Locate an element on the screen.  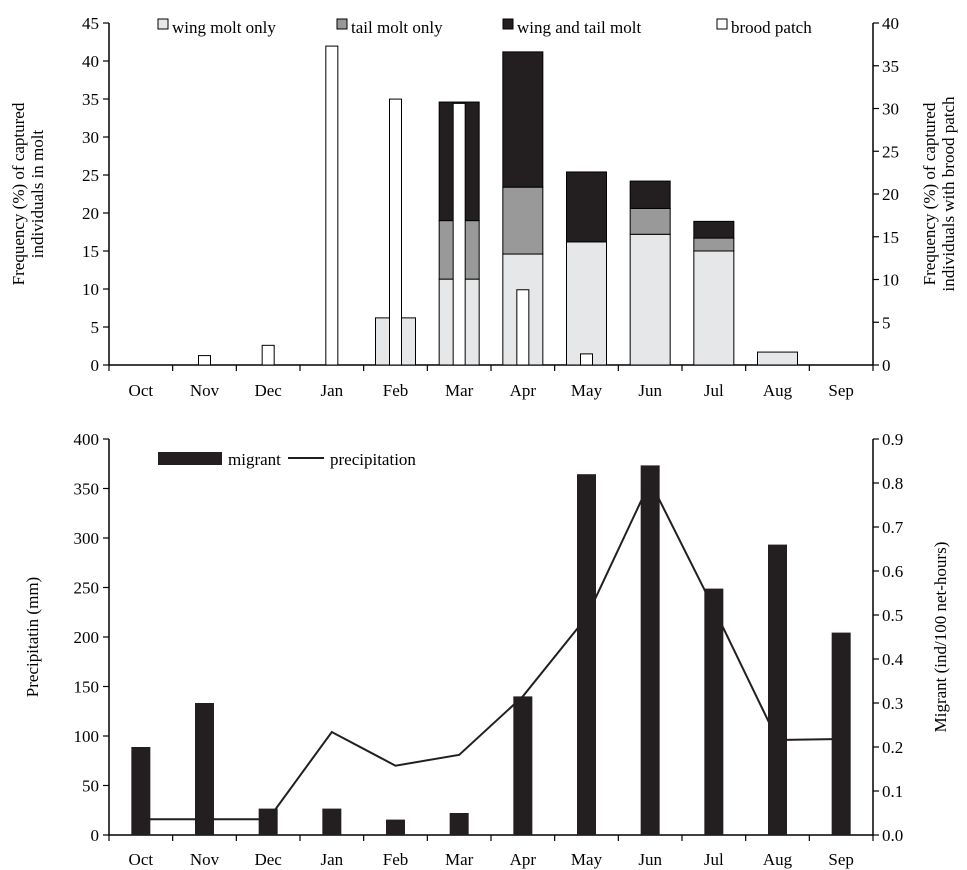
y2-tick-label: 40 is located at coordinates (890, 23).